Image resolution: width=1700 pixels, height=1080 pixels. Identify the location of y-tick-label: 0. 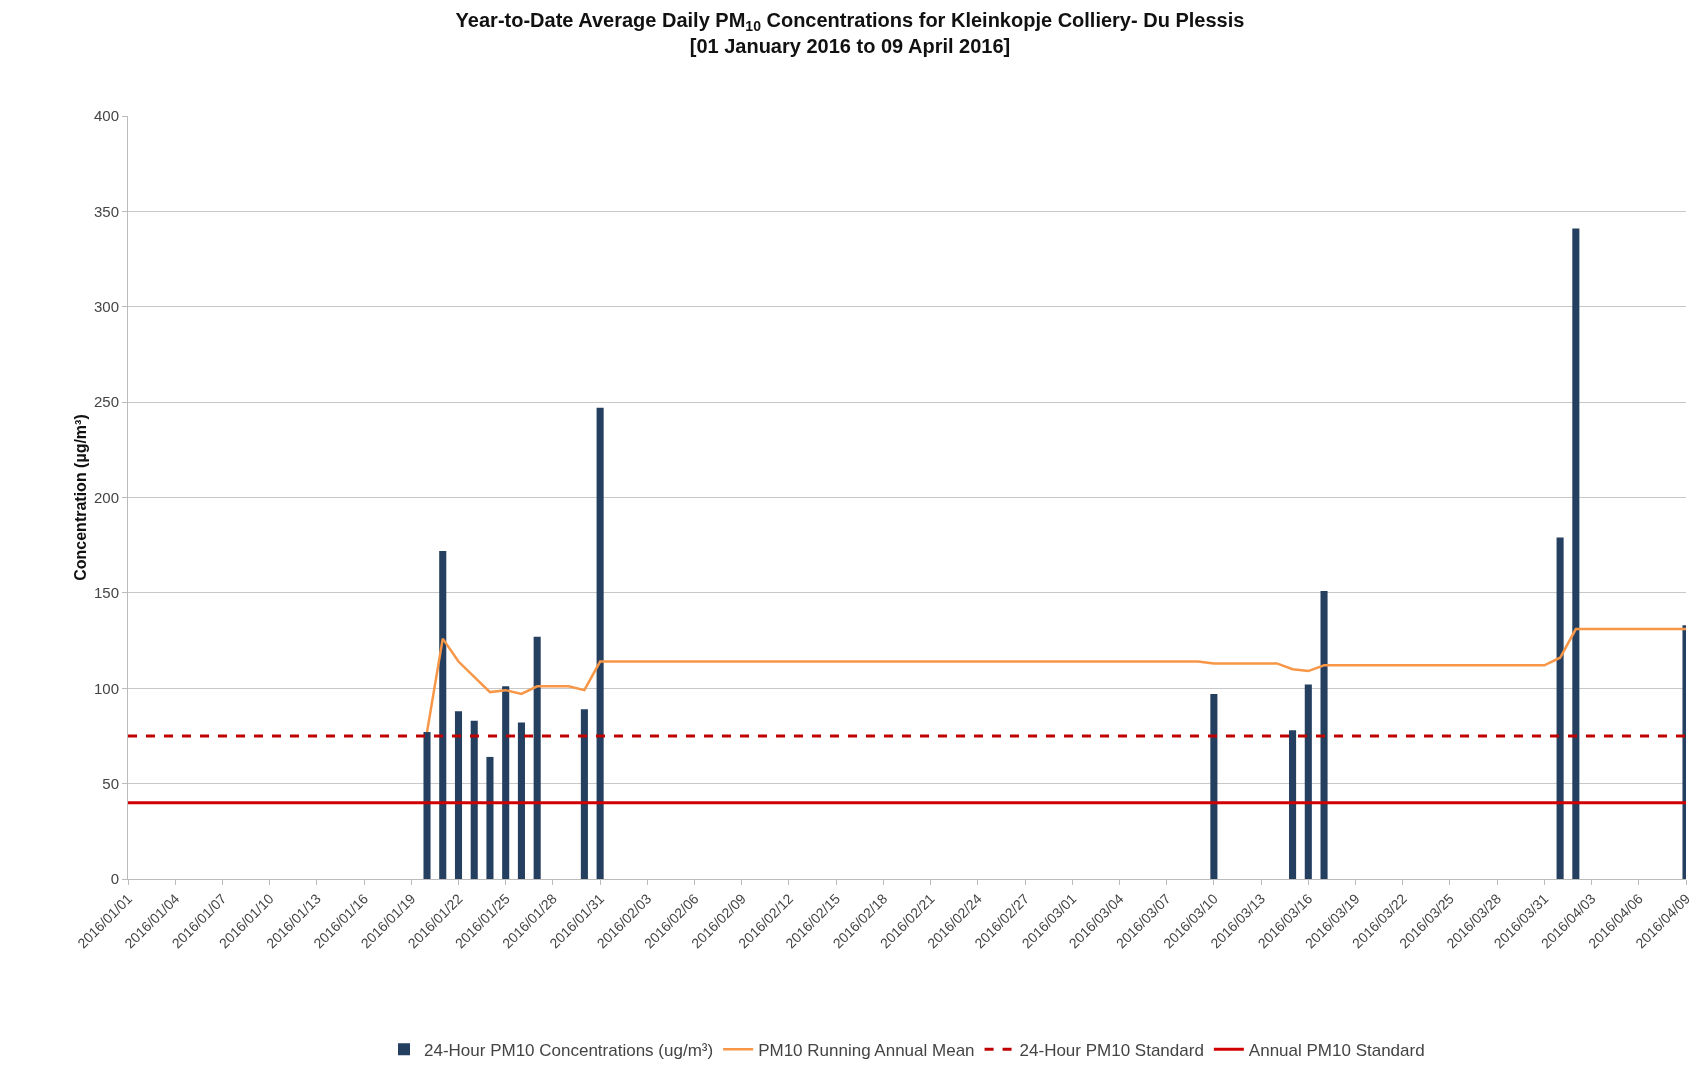
(114, 879).